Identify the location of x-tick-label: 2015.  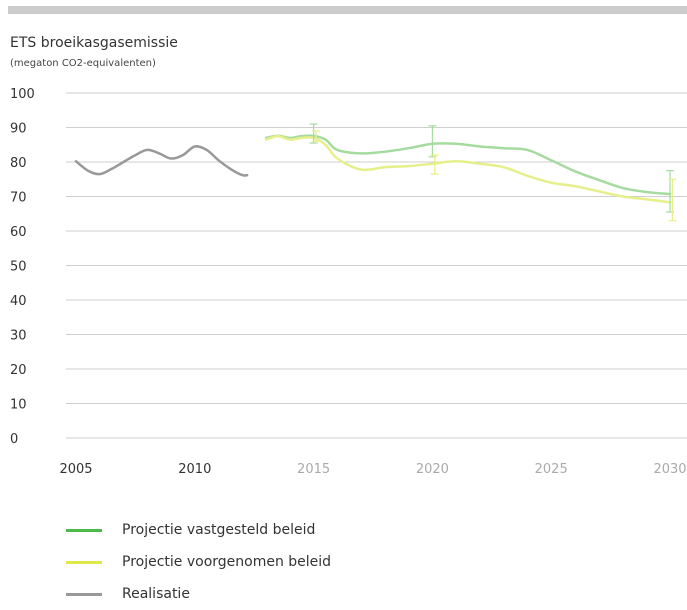
(313, 469).